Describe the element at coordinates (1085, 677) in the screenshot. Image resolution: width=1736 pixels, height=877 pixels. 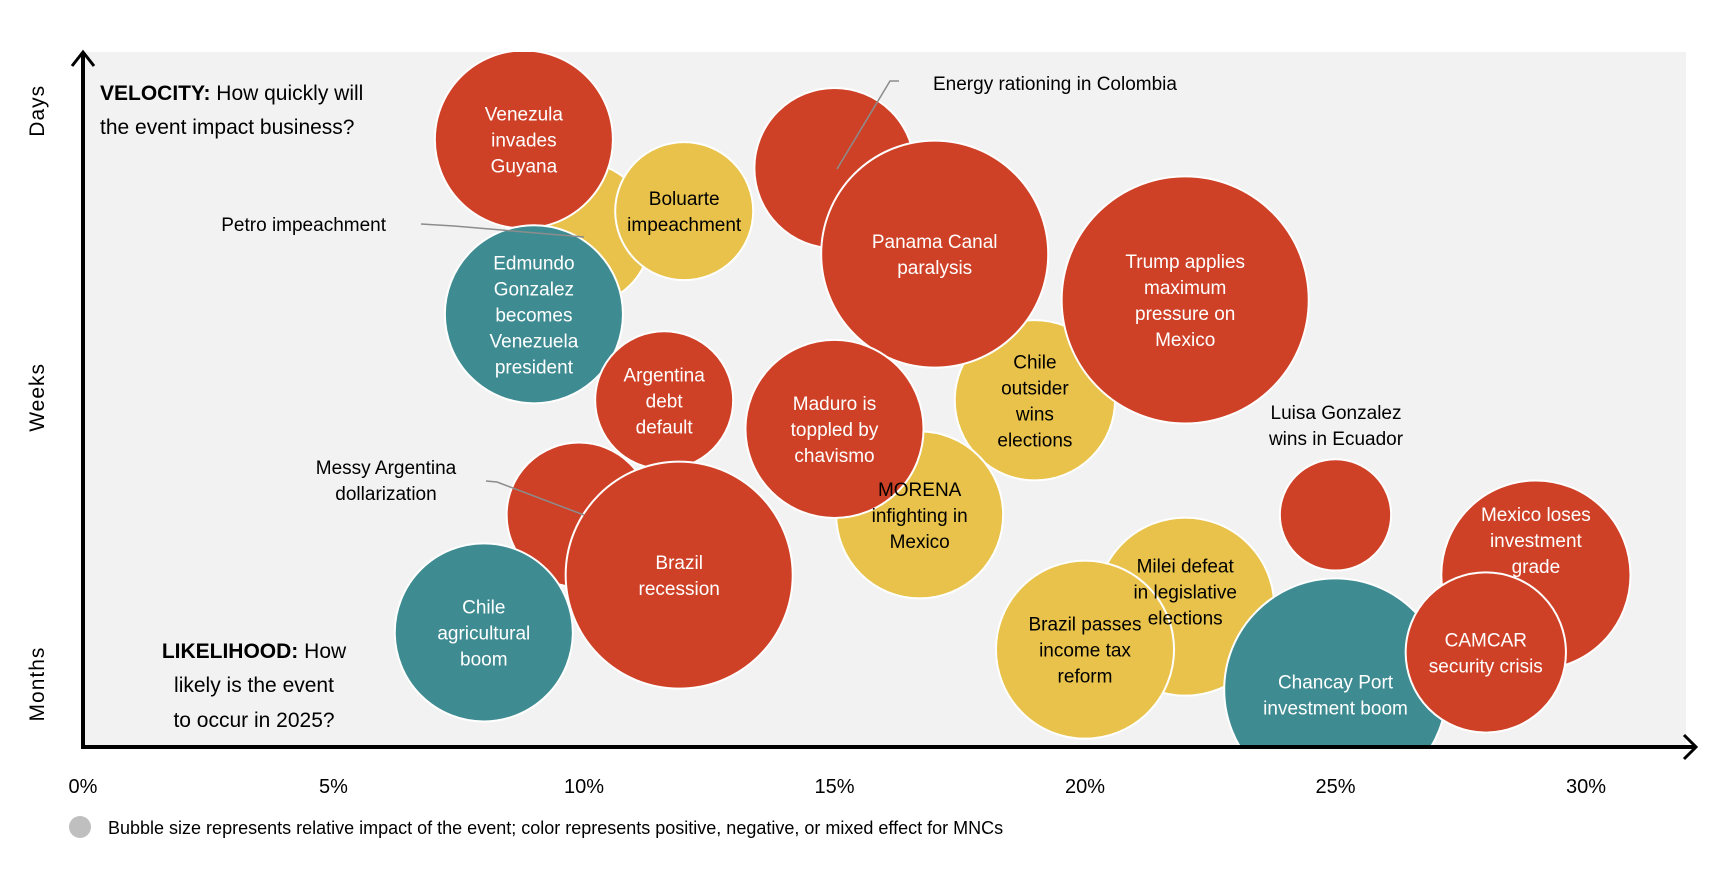
I see `bubble-label: reform` at that location.